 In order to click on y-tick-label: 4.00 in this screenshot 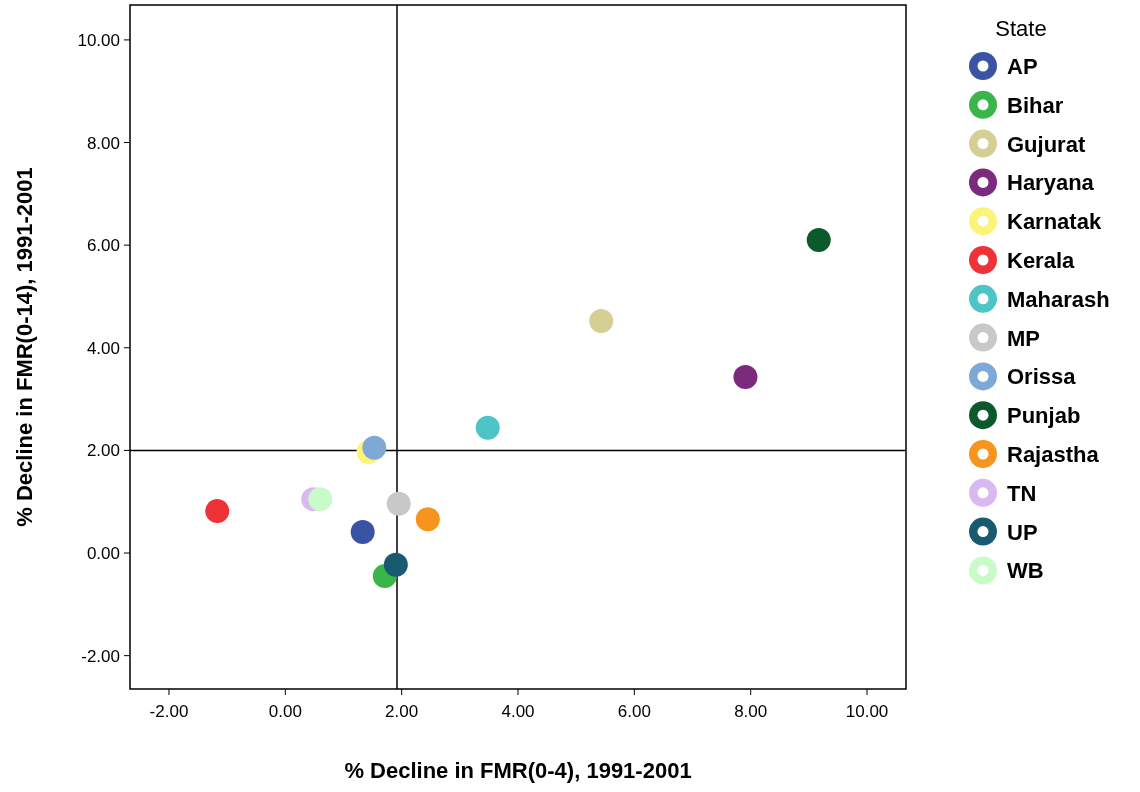, I will do `click(103, 348)`.